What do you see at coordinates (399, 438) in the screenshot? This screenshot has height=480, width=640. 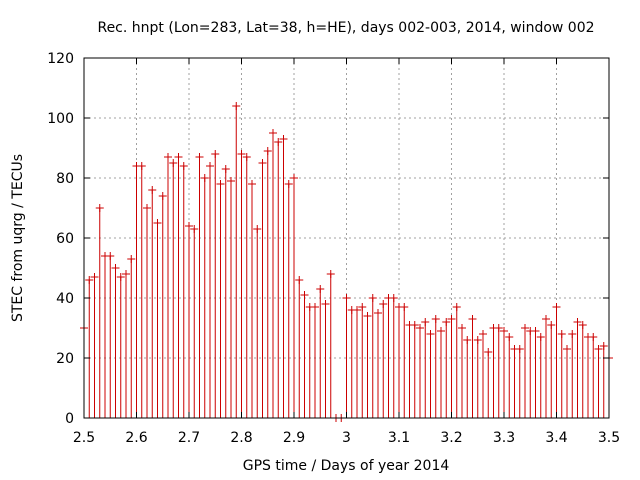 I see `x-tick-label: 3.1` at bounding box center [399, 438].